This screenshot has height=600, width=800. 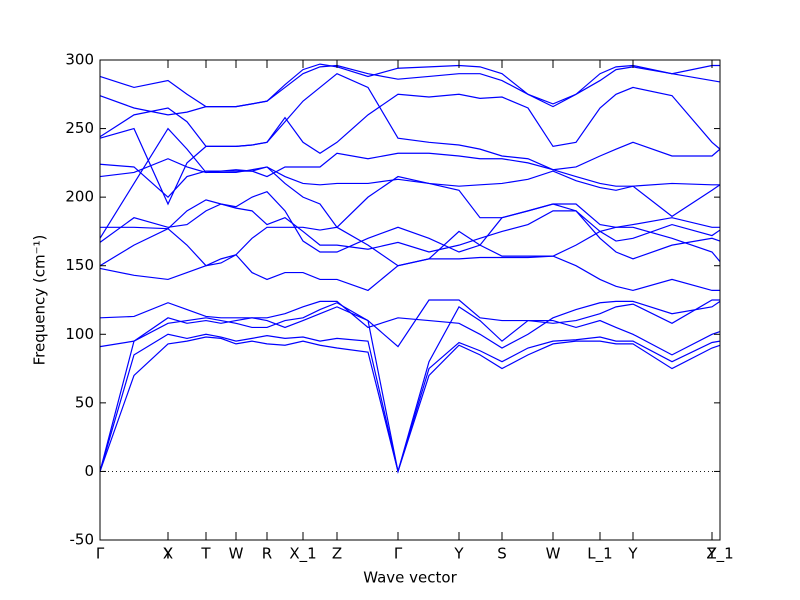 I want to click on x-tick-label: R, so click(x=267, y=554).